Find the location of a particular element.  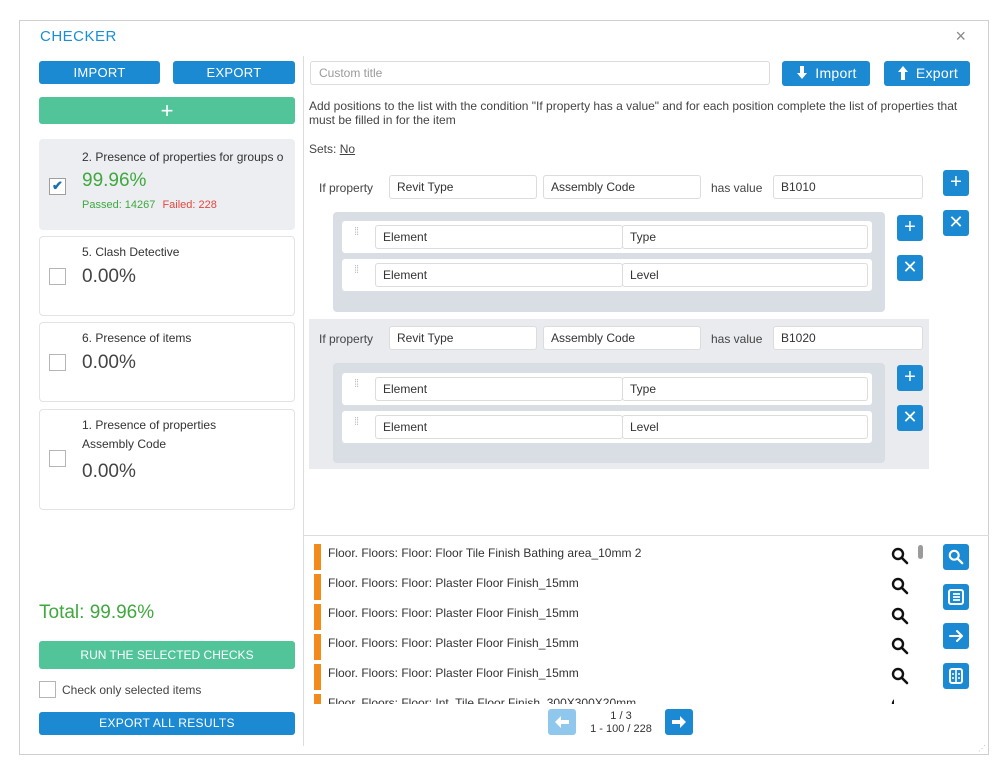

resize-grip-icon: ⋰ is located at coordinates (982, 748).